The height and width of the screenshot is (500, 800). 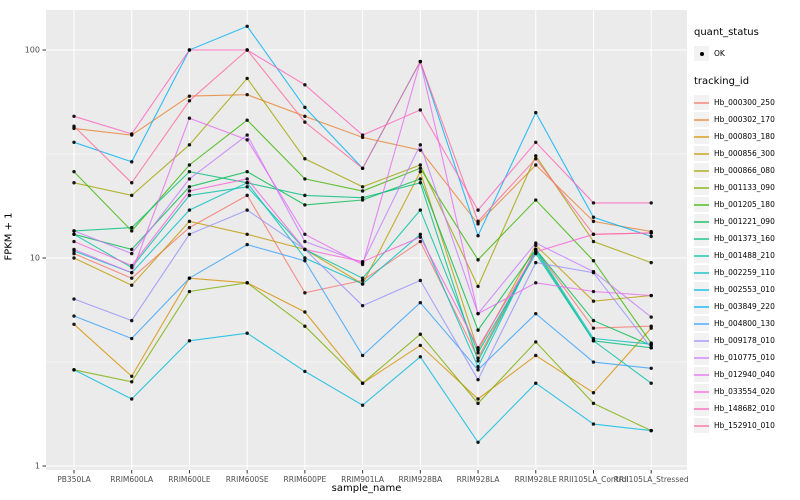 I want to click on legend-item-label: Hb_003849_220, so click(x=744, y=306).